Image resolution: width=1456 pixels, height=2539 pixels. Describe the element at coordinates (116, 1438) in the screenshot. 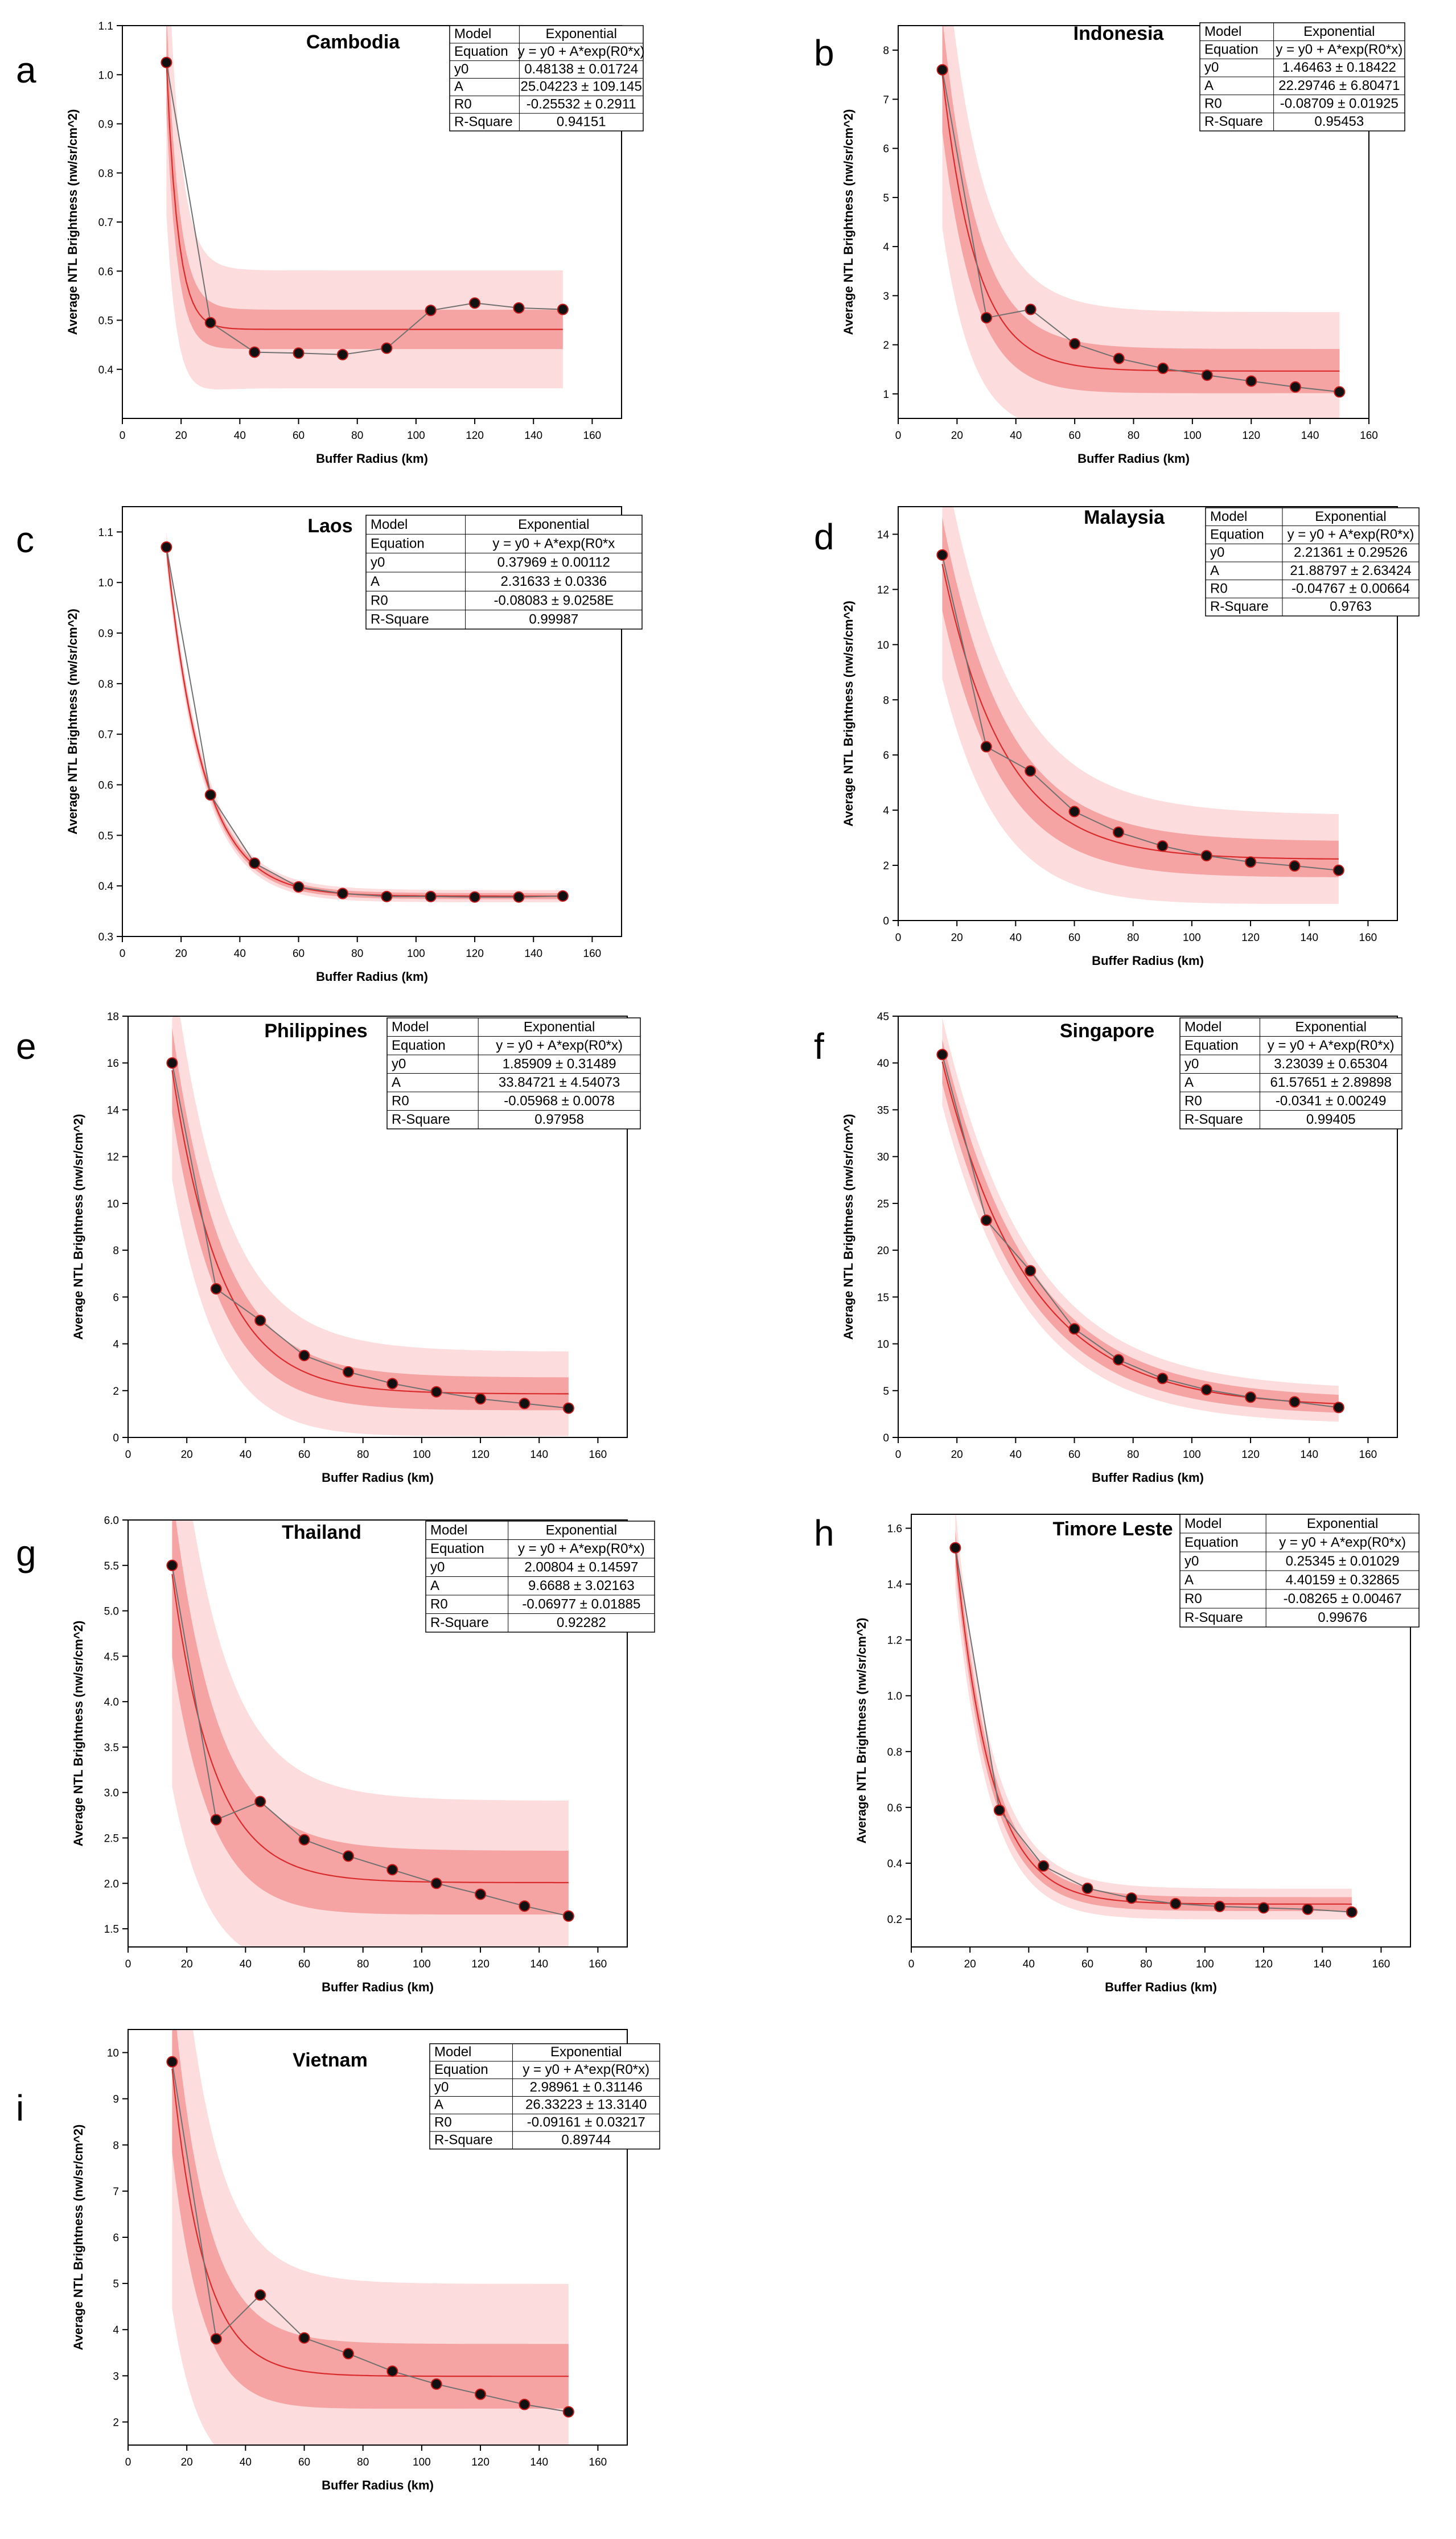

I see `y-tick-label: 0` at that location.